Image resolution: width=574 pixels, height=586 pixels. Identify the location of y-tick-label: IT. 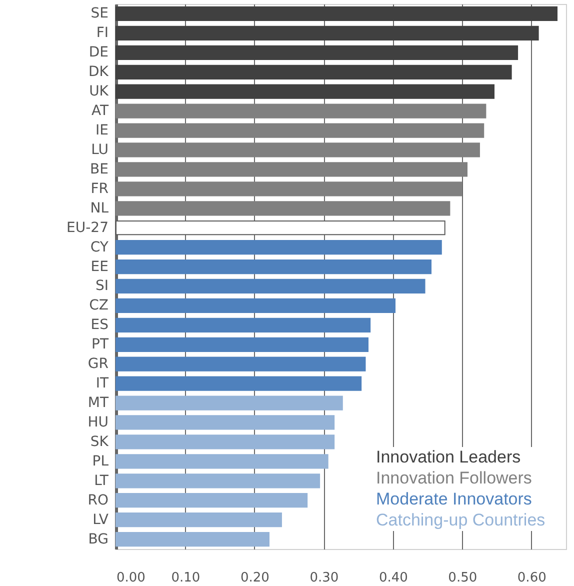
(102, 384).